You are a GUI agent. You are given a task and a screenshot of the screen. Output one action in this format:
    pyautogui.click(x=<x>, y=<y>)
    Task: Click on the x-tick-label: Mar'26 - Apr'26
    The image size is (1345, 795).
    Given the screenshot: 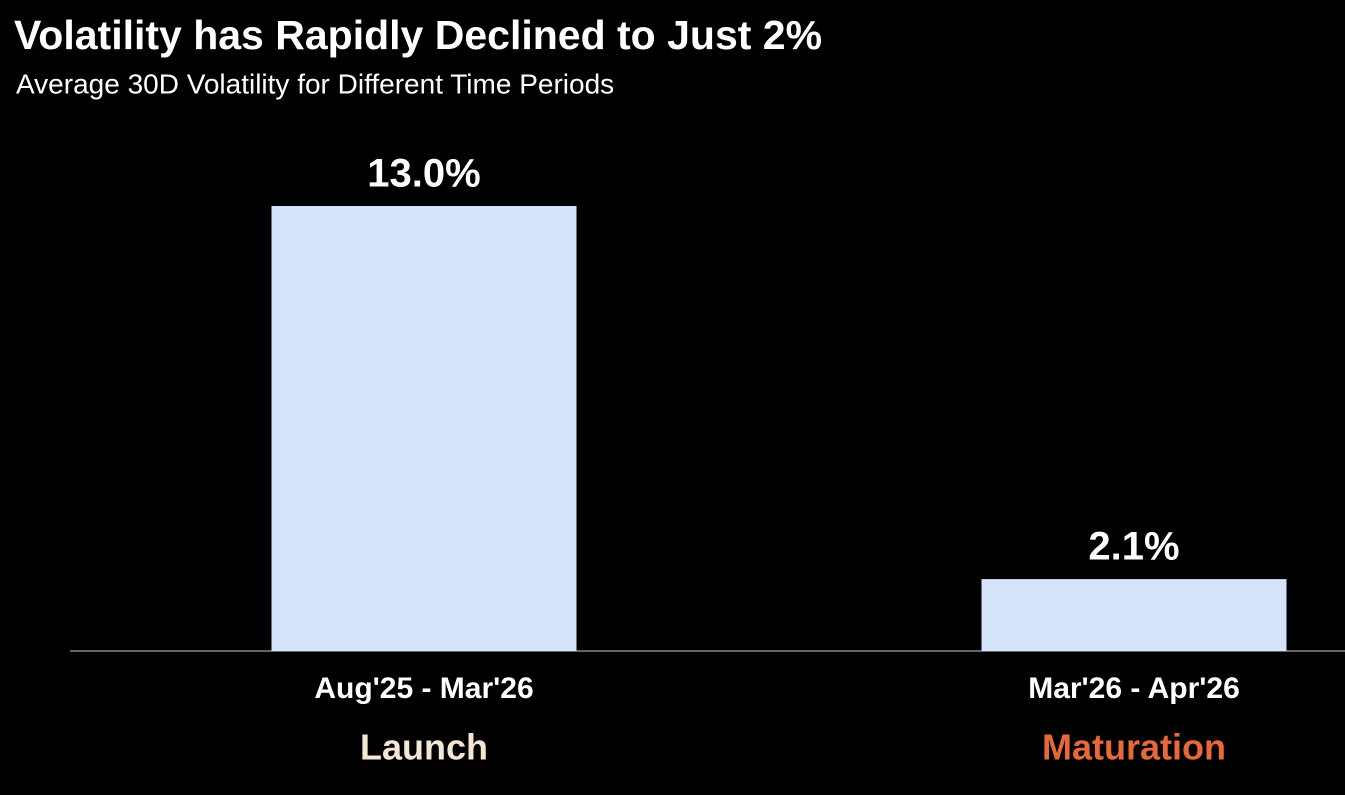 What is the action you would take?
    pyautogui.click(x=1134, y=688)
    